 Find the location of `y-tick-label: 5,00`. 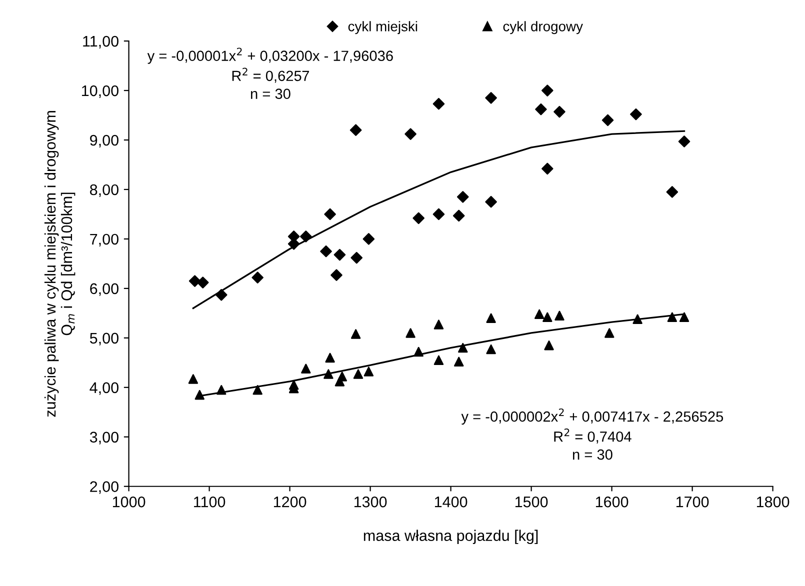

y-tick-label: 5,00 is located at coordinates (104, 339).